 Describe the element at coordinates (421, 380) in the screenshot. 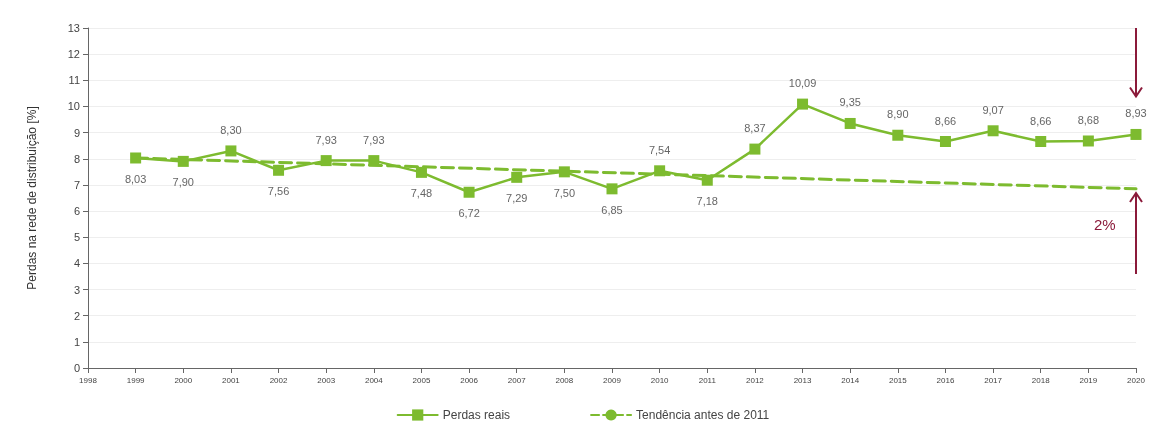

I see `x-tick-label: 2005` at that location.